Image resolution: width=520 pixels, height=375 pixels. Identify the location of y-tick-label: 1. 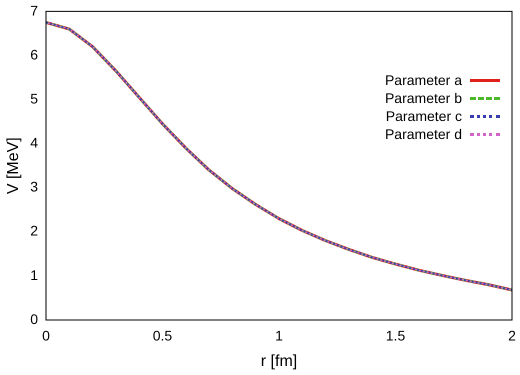
(34, 274).